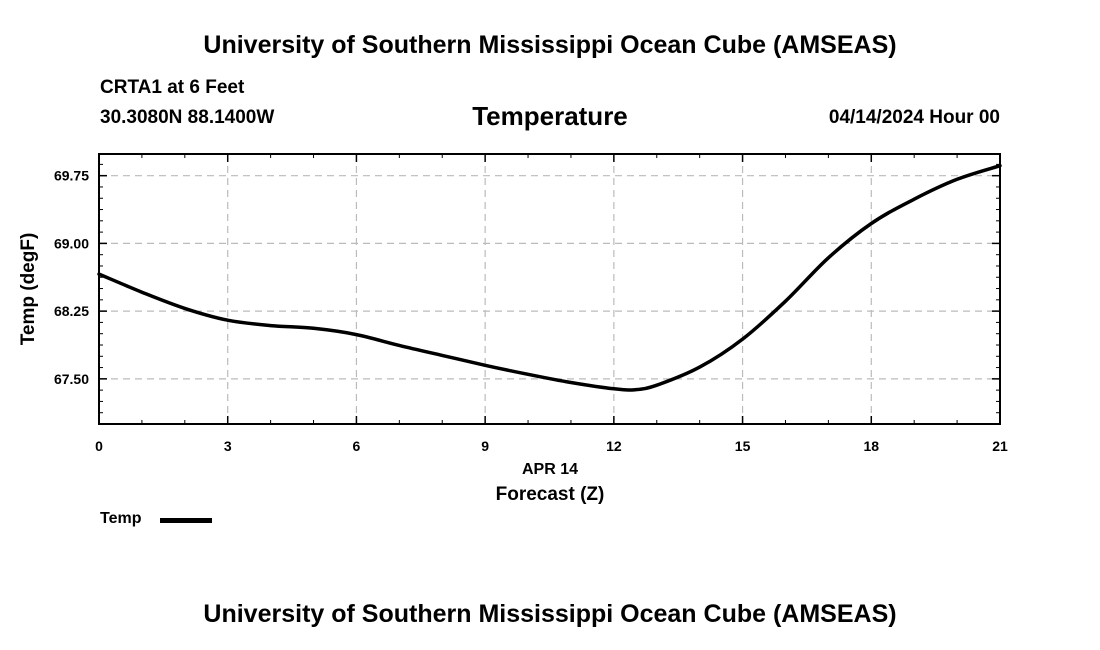  What do you see at coordinates (871, 446) in the screenshot?
I see `x-tick-label: 18` at bounding box center [871, 446].